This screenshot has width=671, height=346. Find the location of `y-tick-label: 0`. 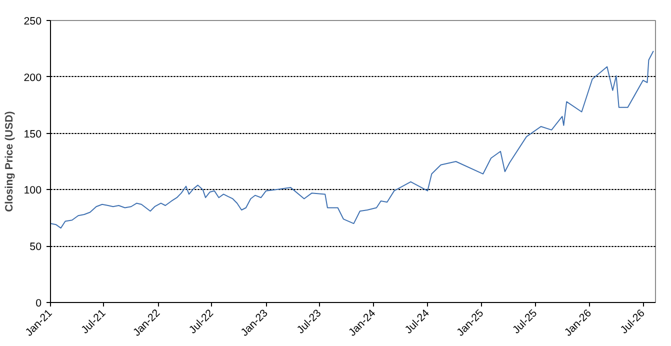

y-tick-label: 0 is located at coordinates (39, 304).